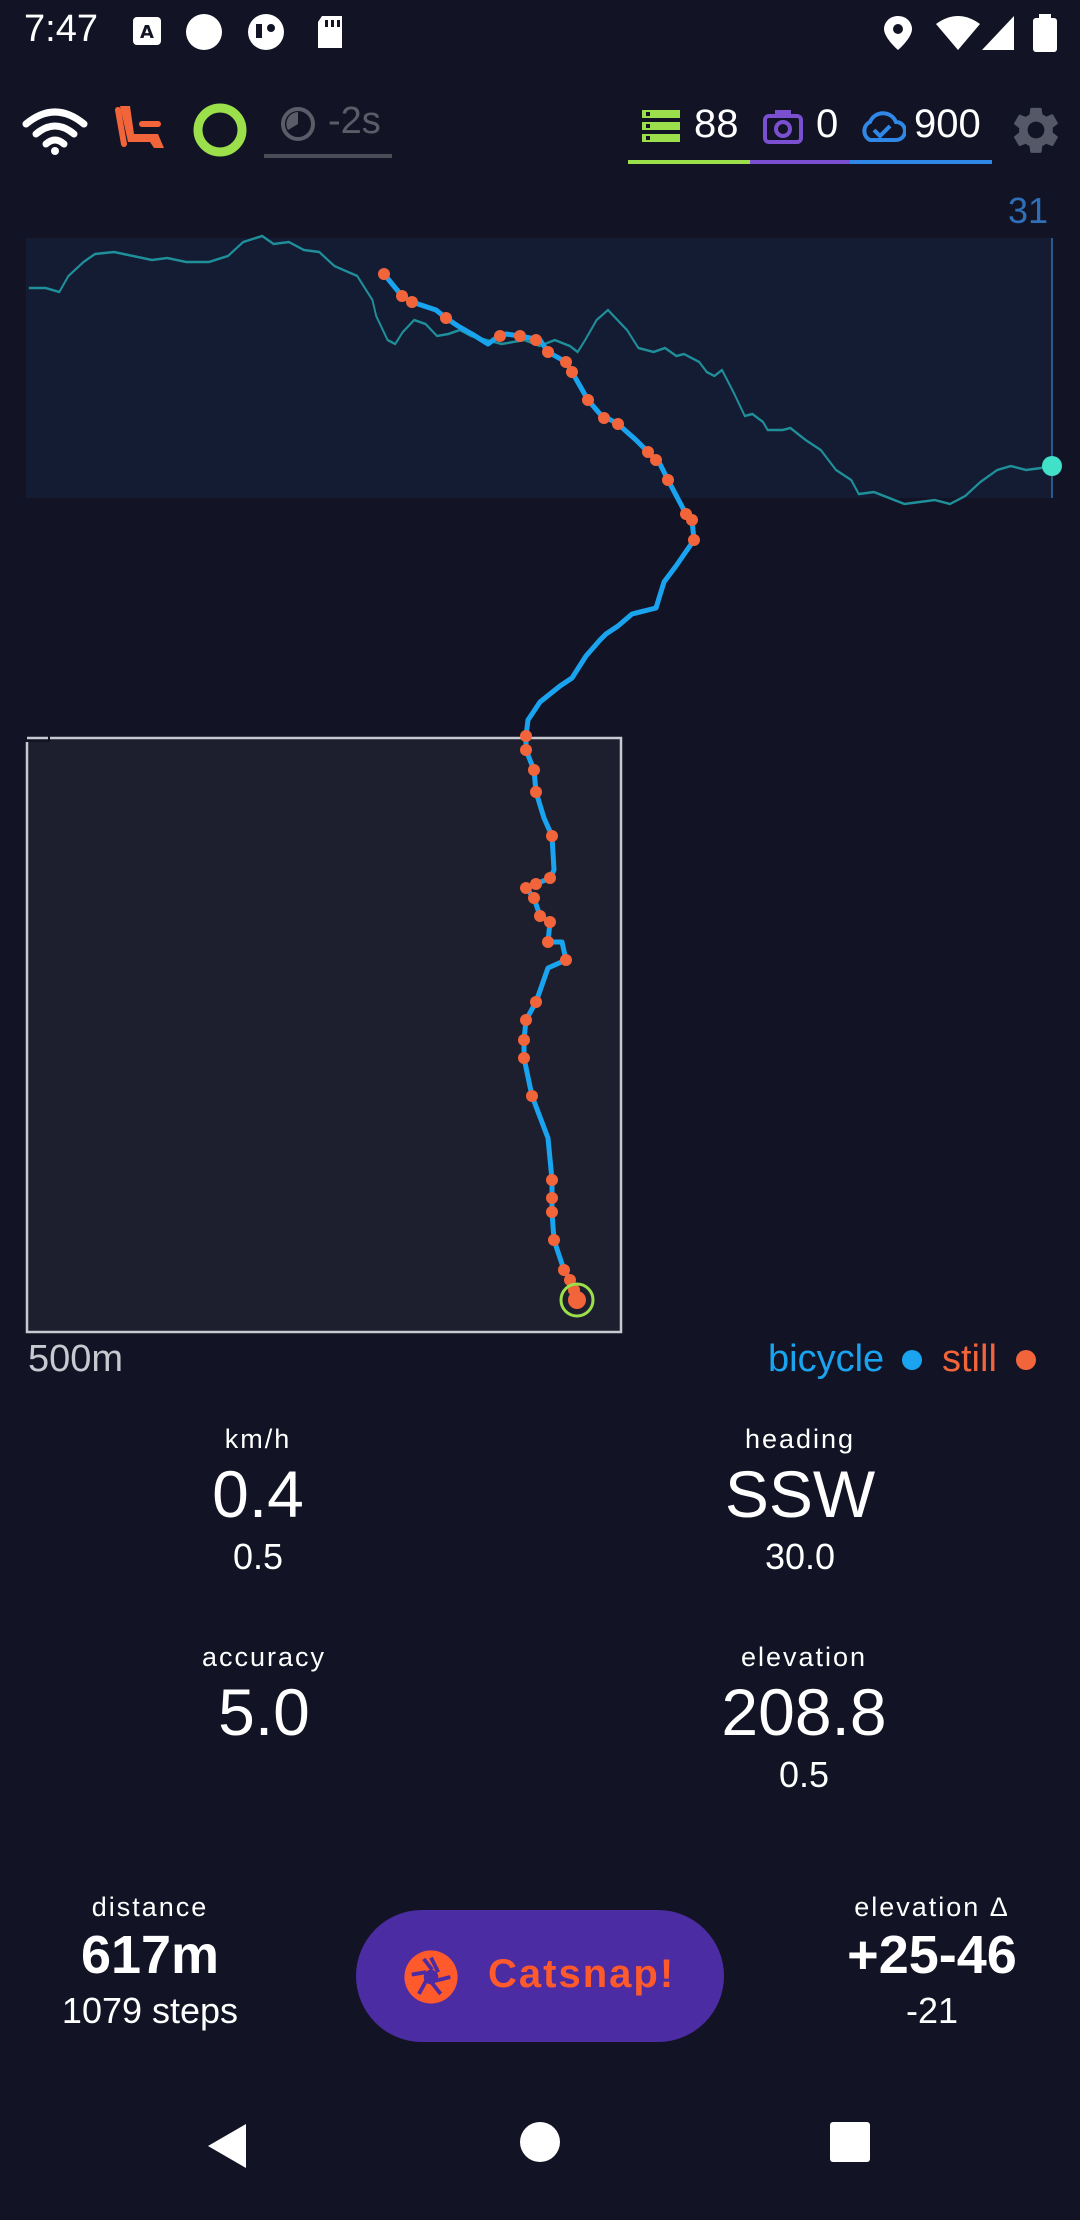  Describe the element at coordinates (827, 124) in the screenshot. I see `photos-count: 0` at that location.